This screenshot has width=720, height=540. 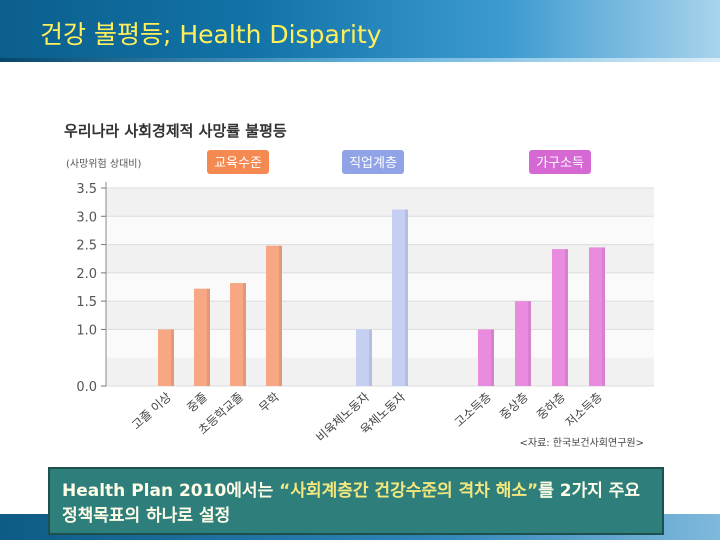 I want to click on slide-title: 건강 불평등; Health Disparity, so click(x=211, y=34).